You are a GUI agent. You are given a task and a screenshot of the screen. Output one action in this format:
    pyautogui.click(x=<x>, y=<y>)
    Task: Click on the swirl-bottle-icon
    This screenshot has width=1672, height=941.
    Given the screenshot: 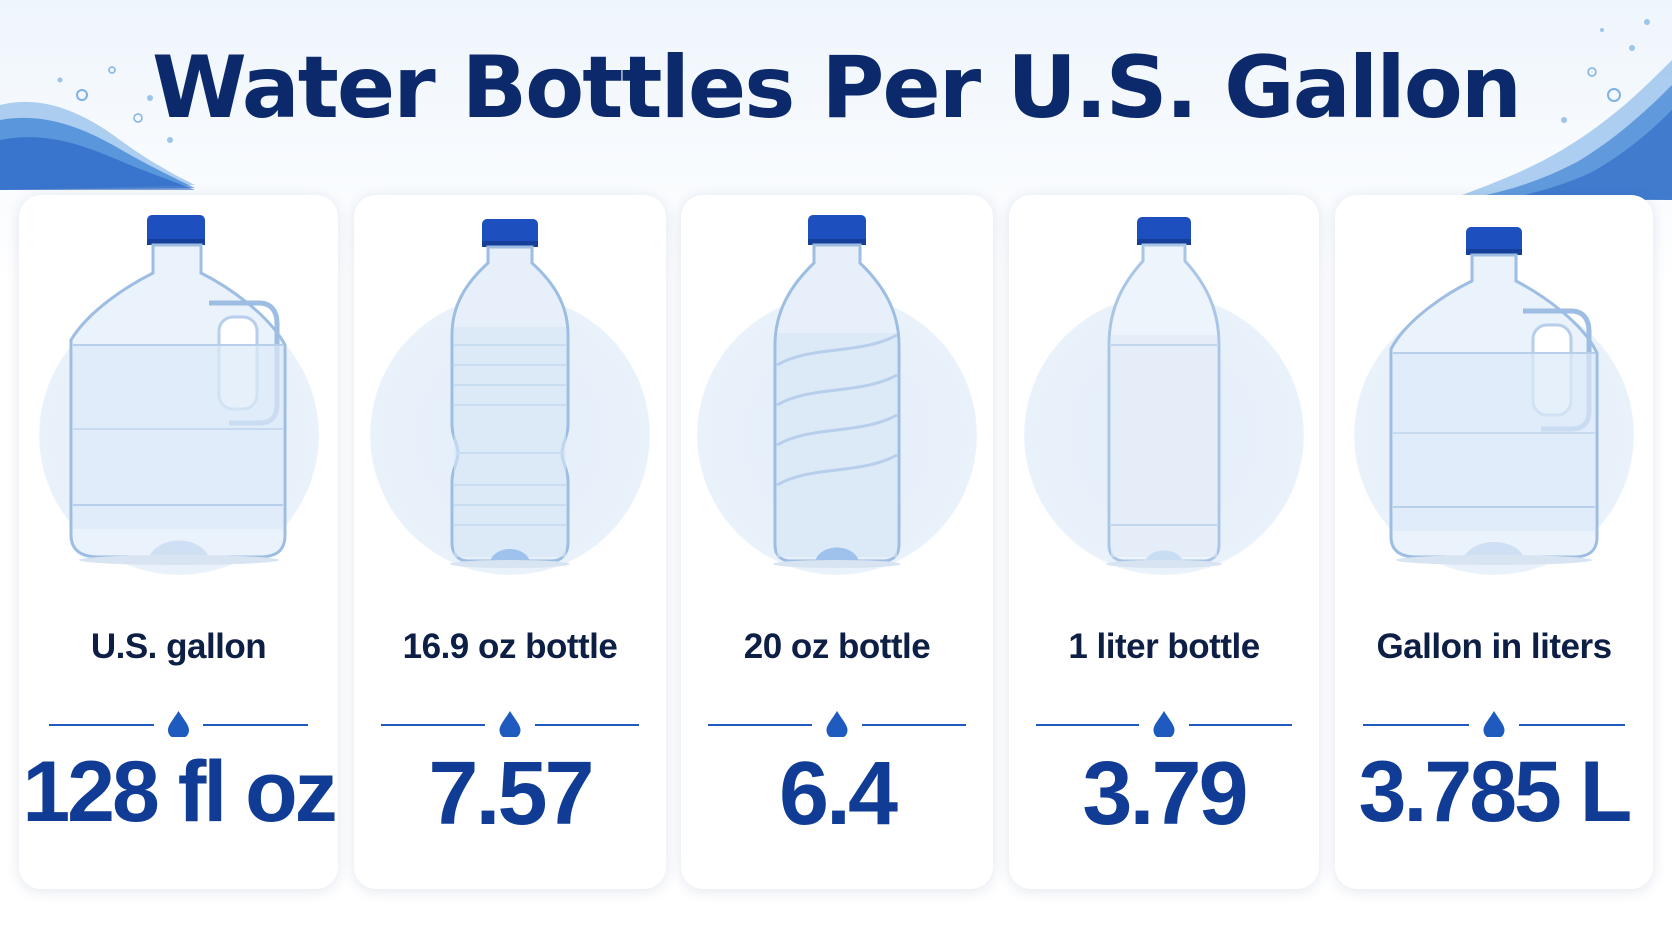 What is the action you would take?
    pyautogui.click(x=837, y=391)
    